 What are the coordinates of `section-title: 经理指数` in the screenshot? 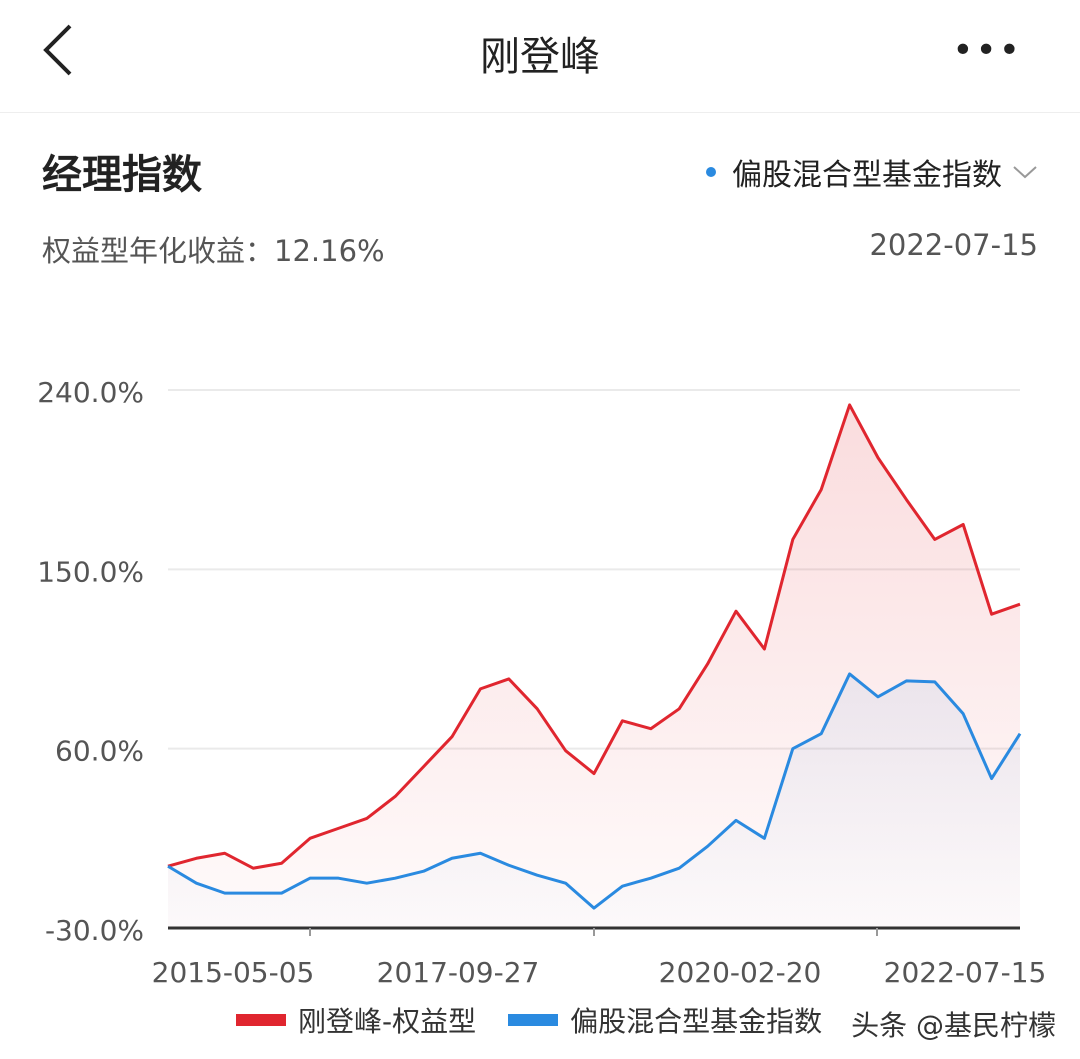 It's located at (122, 175).